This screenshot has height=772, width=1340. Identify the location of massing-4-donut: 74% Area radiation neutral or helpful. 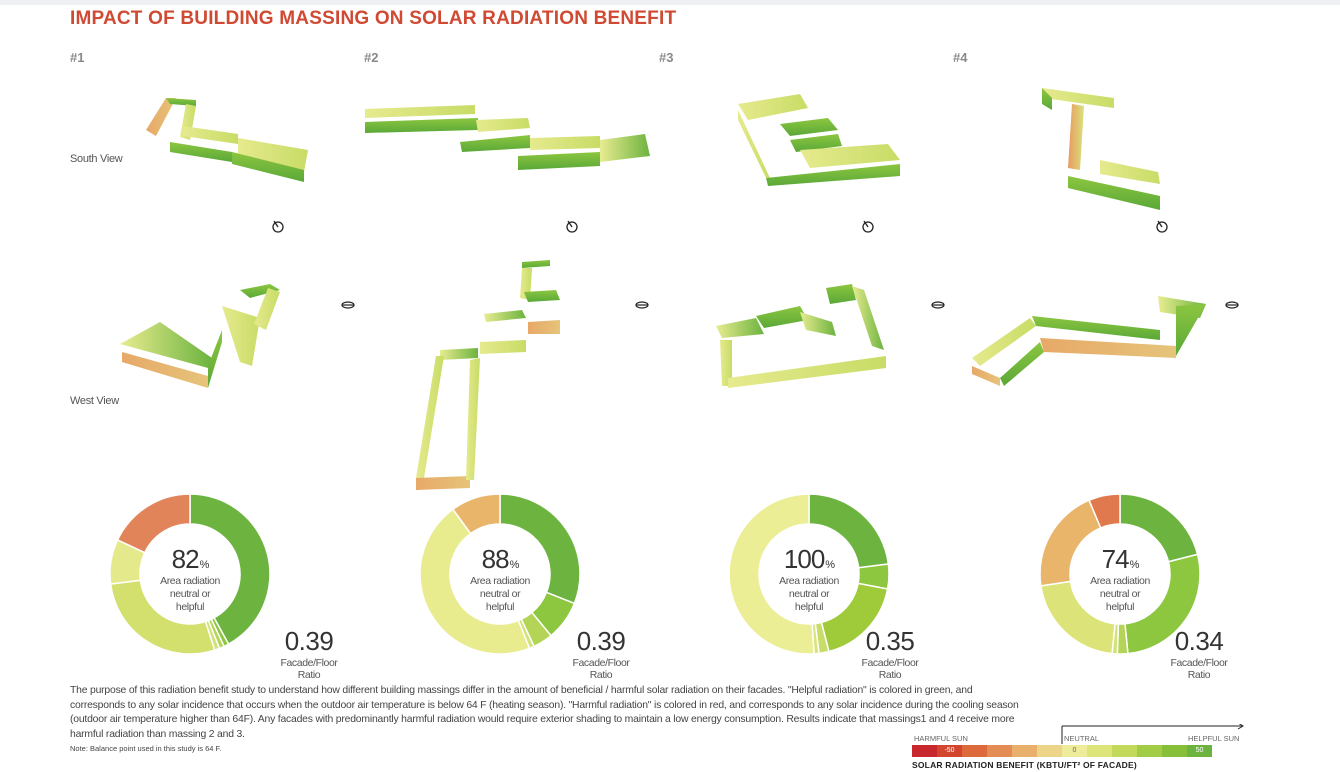
(1139, 578).